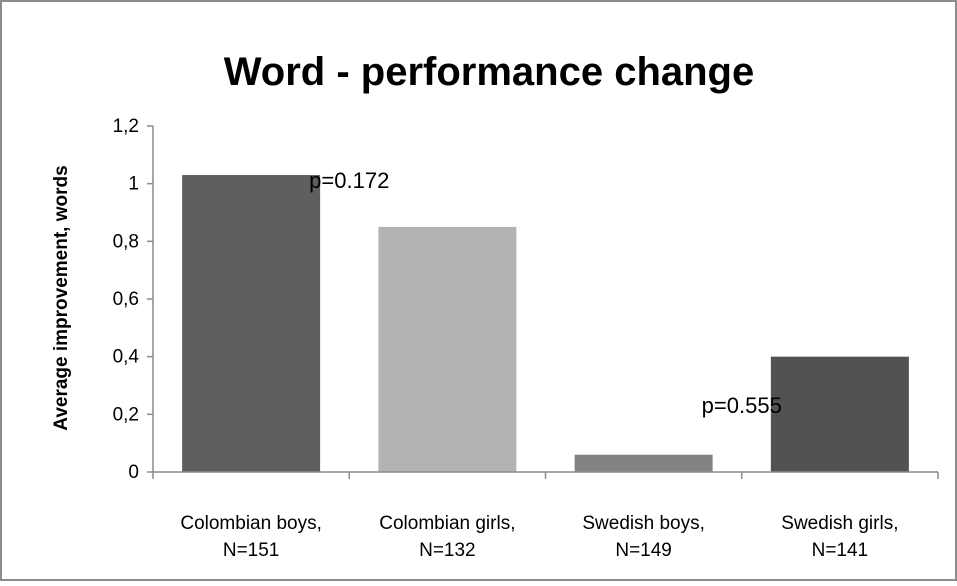 The width and height of the screenshot is (957, 586). What do you see at coordinates (133, 472) in the screenshot?
I see `y-tick-label: 0` at bounding box center [133, 472].